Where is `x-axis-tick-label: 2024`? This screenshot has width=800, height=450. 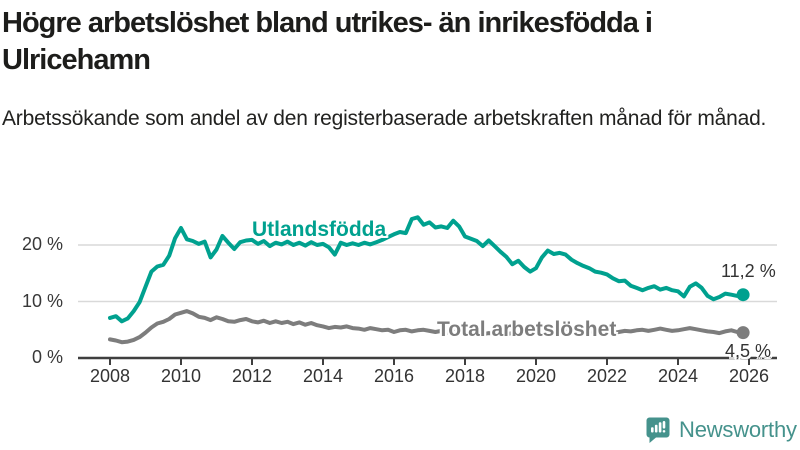
x-axis-tick-label: 2024 is located at coordinates (678, 376).